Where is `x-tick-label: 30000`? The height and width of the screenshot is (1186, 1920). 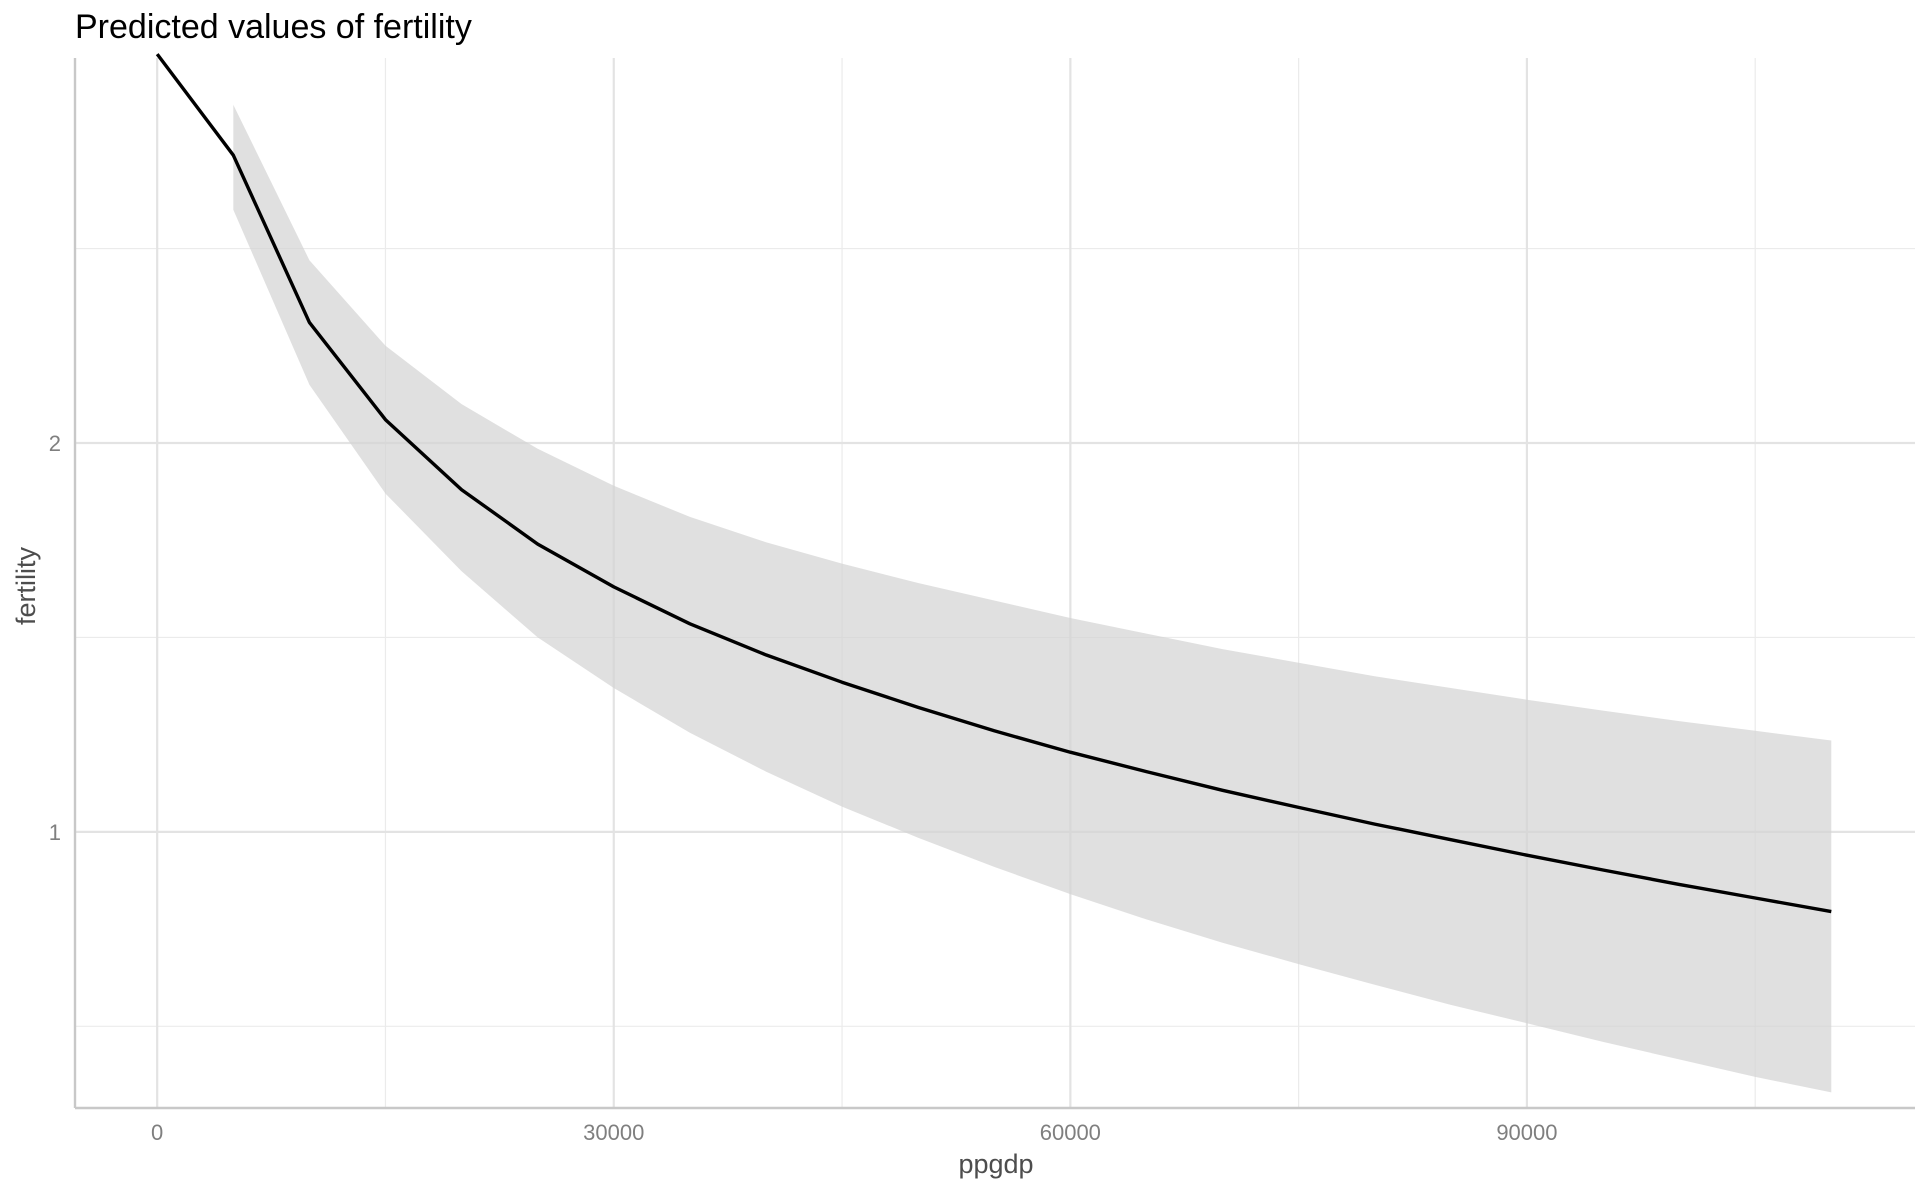 x-tick-label: 30000 is located at coordinates (613, 1132).